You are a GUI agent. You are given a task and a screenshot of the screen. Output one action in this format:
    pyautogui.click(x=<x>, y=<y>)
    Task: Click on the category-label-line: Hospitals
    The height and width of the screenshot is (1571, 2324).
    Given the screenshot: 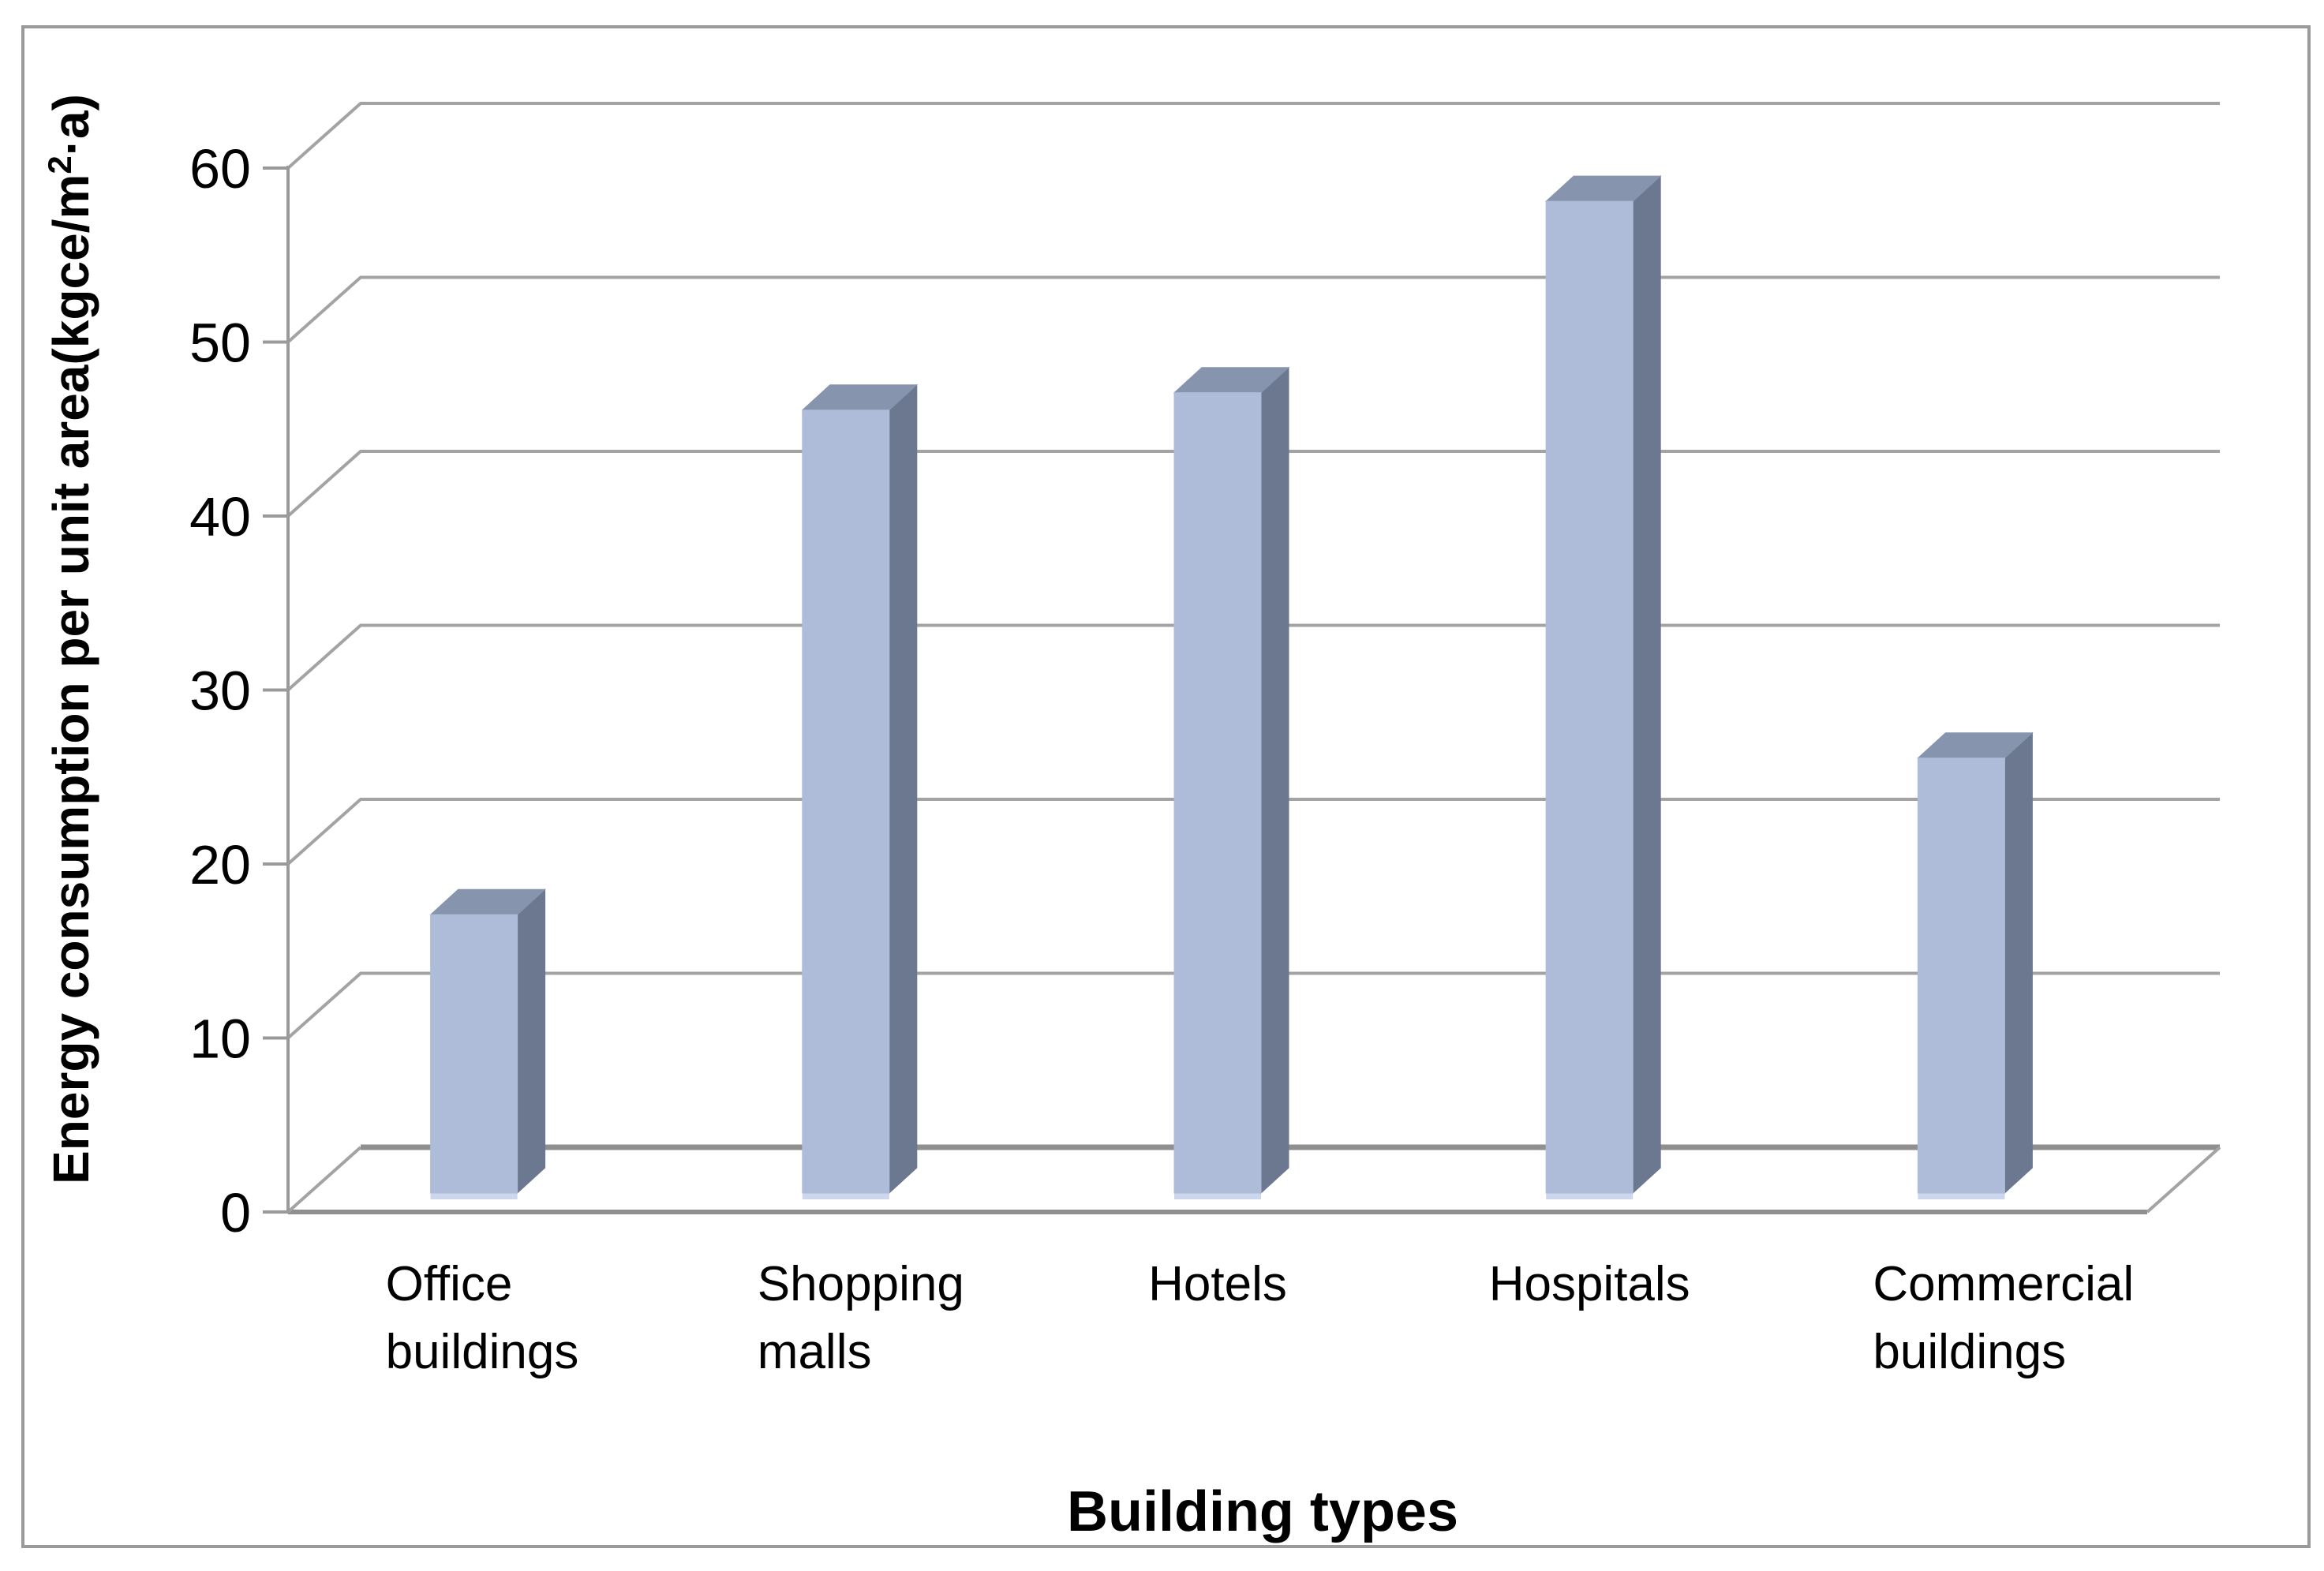 What is the action you would take?
    pyautogui.click(x=1589, y=1284)
    